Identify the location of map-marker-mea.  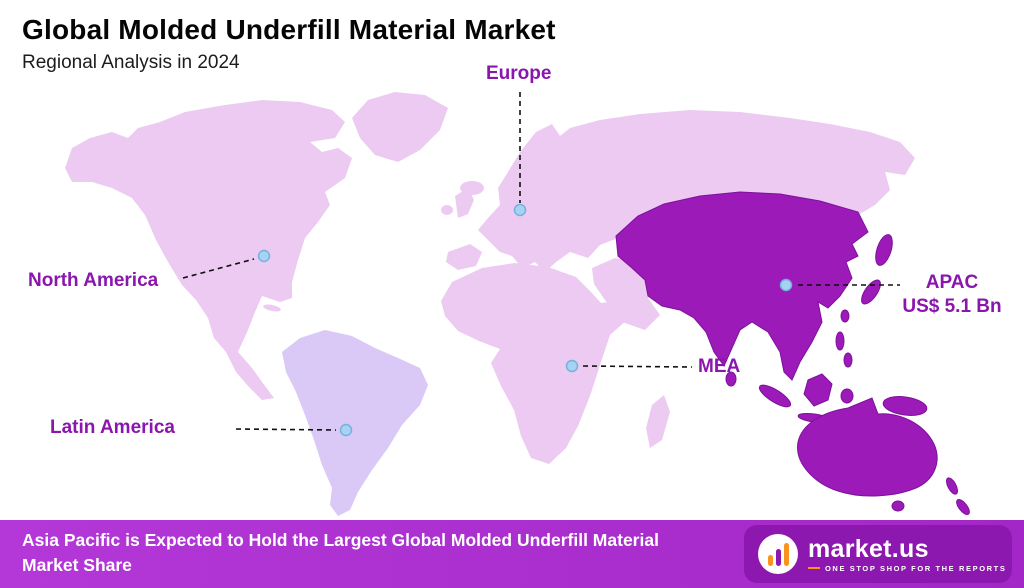
(572, 366).